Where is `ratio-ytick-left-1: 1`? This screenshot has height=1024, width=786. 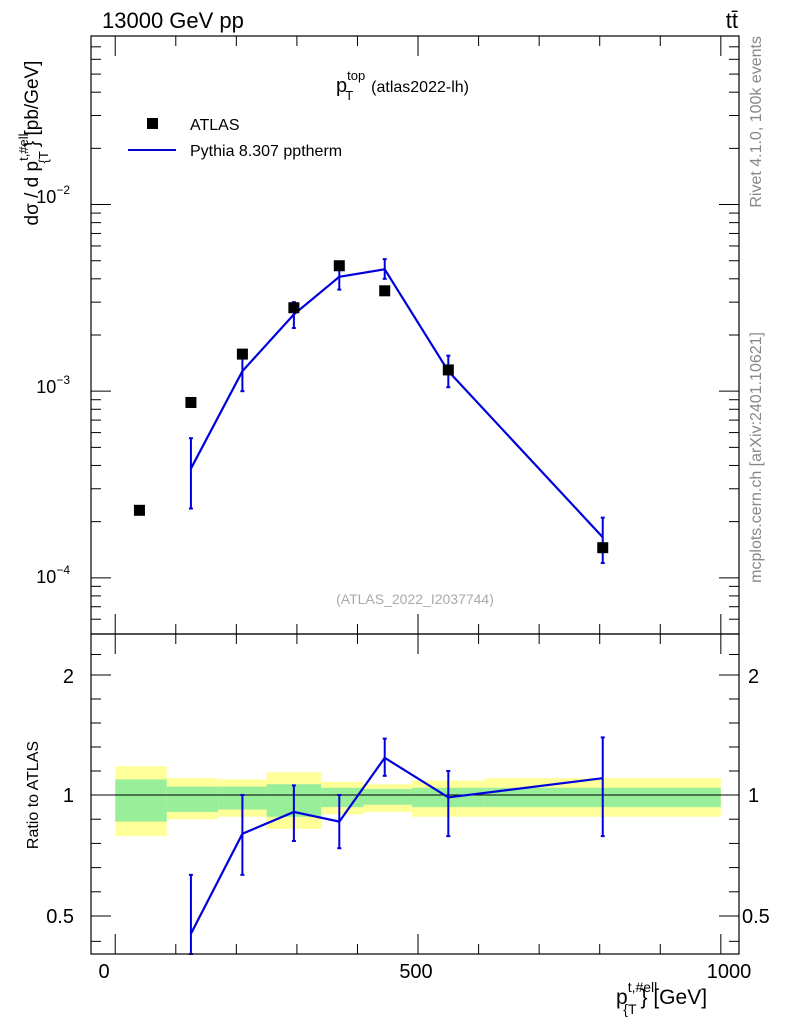
ratio-ytick-left-1: 1 is located at coordinates (68, 796).